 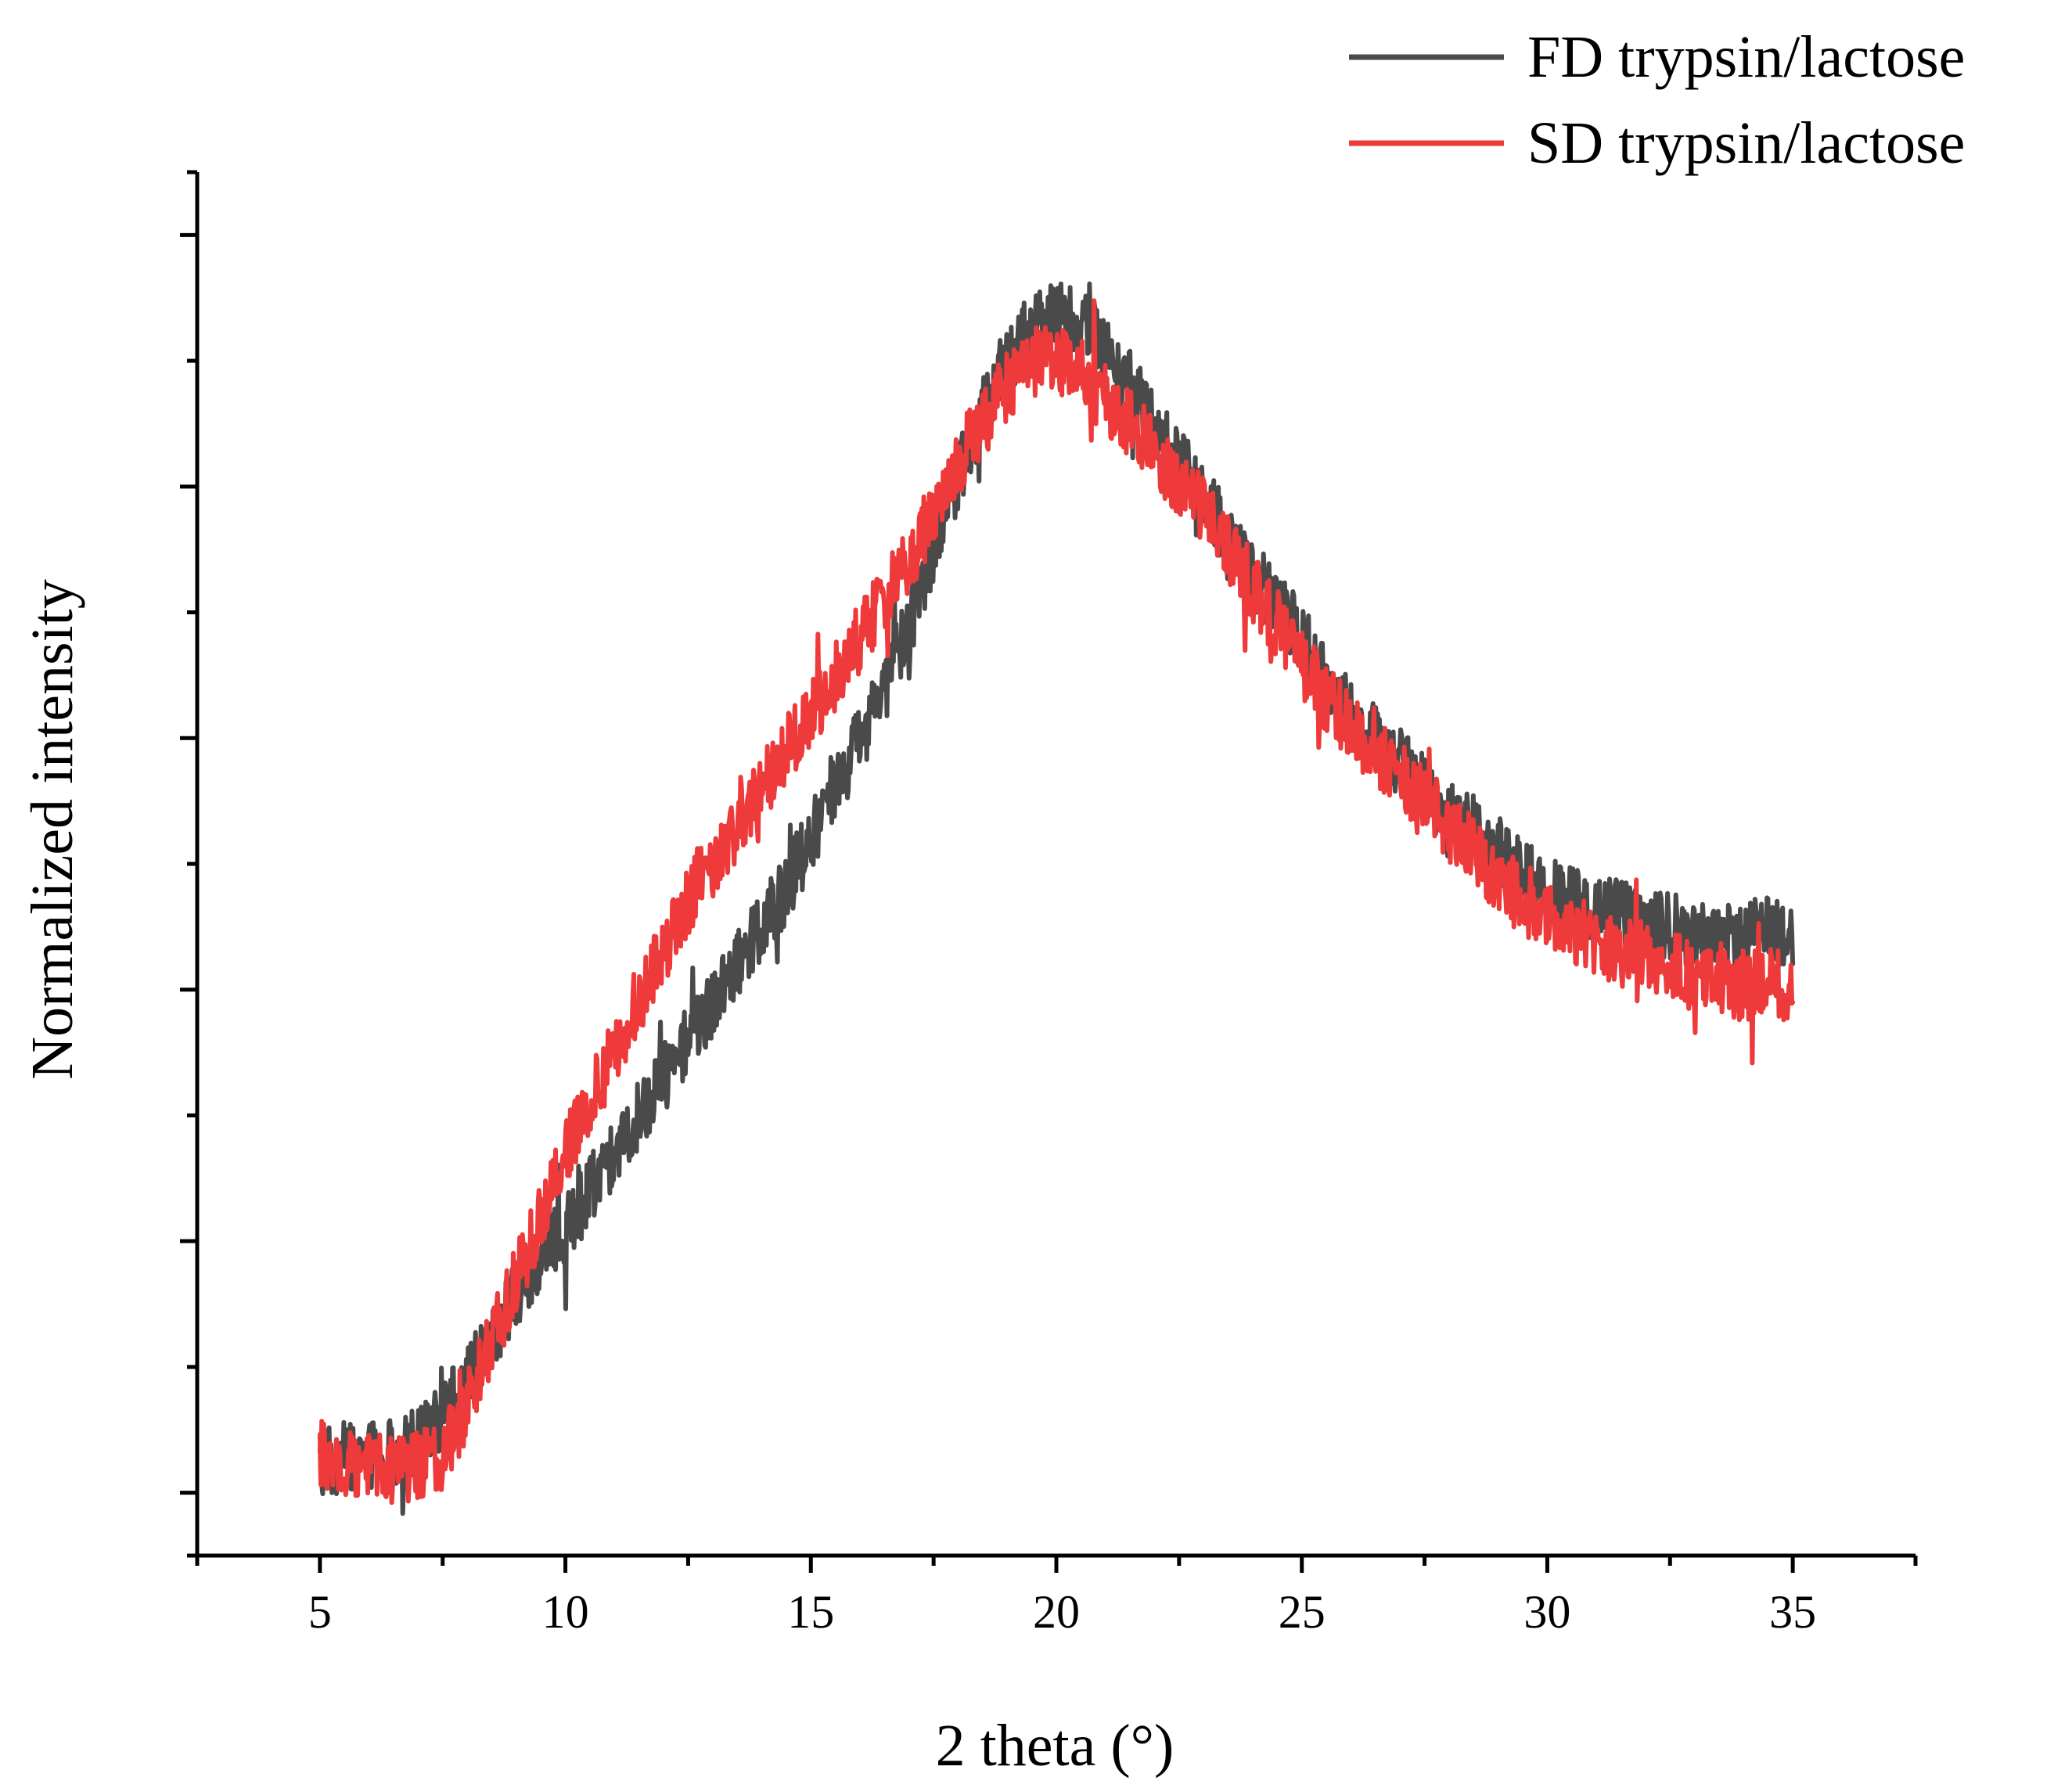 I want to click on legend-item-fd: FD trypsin/lactose, so click(x=1657, y=57).